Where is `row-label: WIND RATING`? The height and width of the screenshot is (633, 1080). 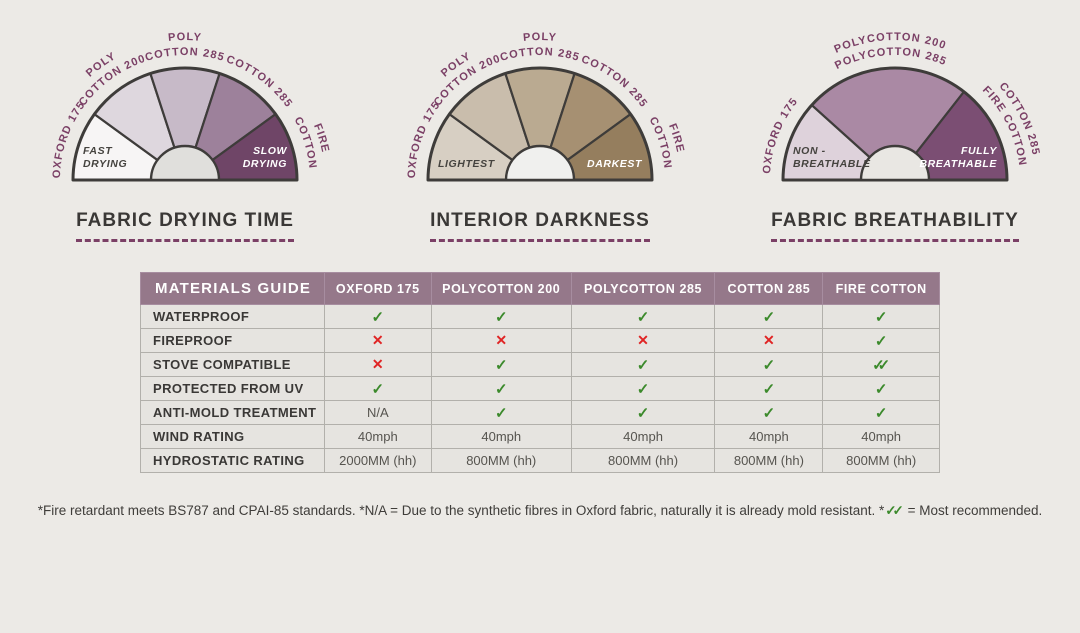
row-label: WIND RATING is located at coordinates (232, 436).